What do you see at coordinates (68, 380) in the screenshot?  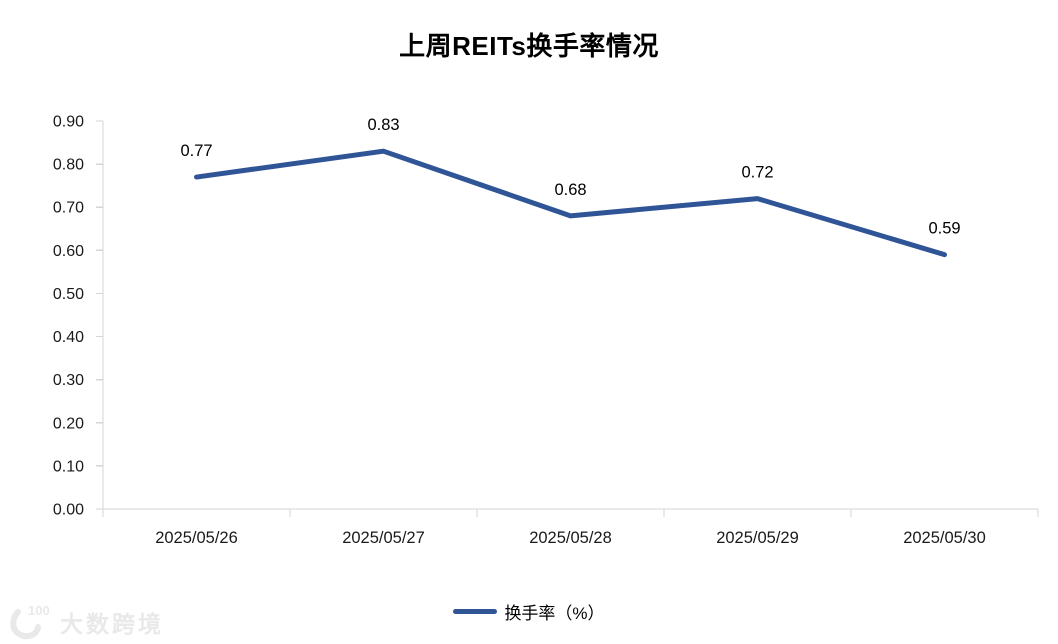 I see `y-axis-tick-label: 0.30` at bounding box center [68, 380].